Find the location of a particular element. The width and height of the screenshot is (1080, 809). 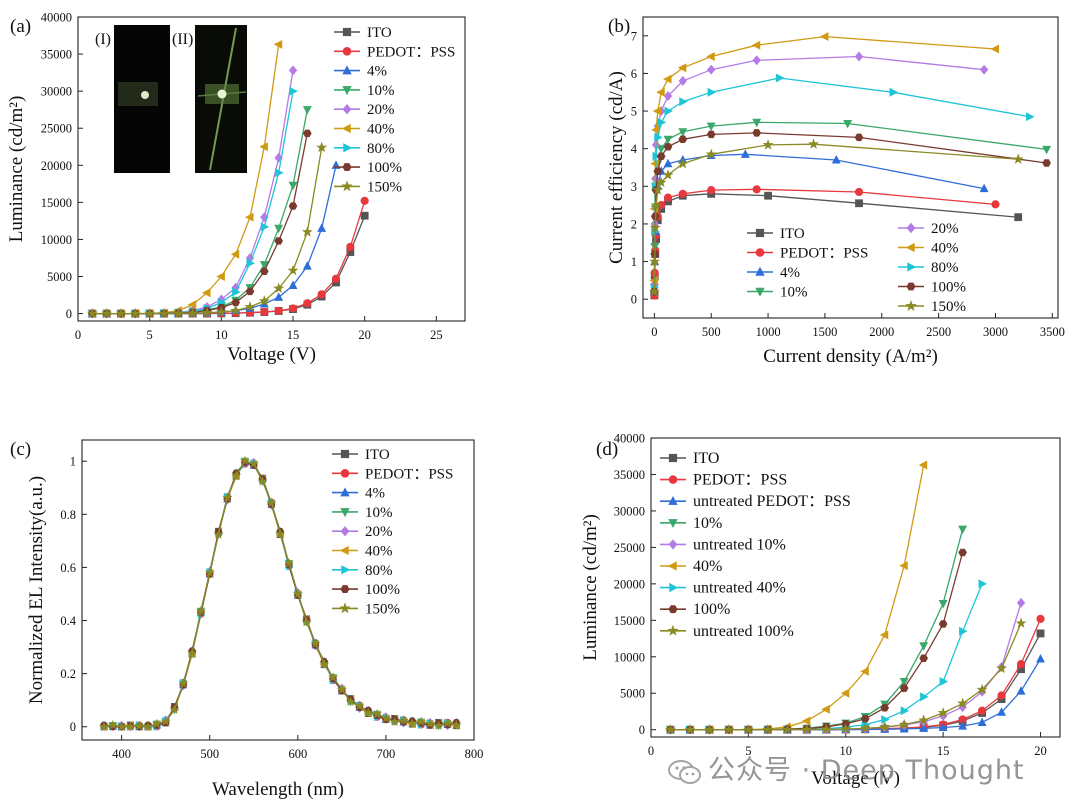

plot-frame is located at coordinates (271, 169).